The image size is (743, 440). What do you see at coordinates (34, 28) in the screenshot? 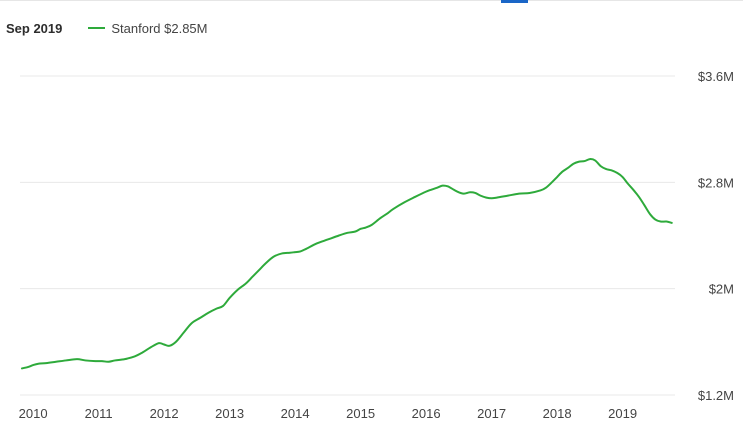
I see `hover-date-label: Sep 2019` at bounding box center [34, 28].